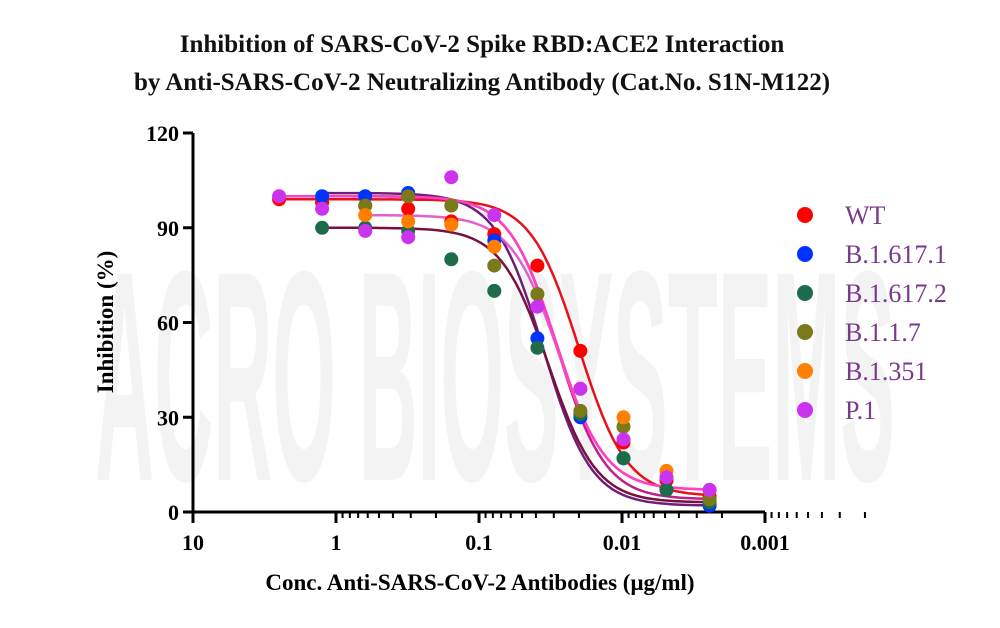  Describe the element at coordinates (622, 542) in the screenshot. I see `x-tick-label: 0.01` at that location.